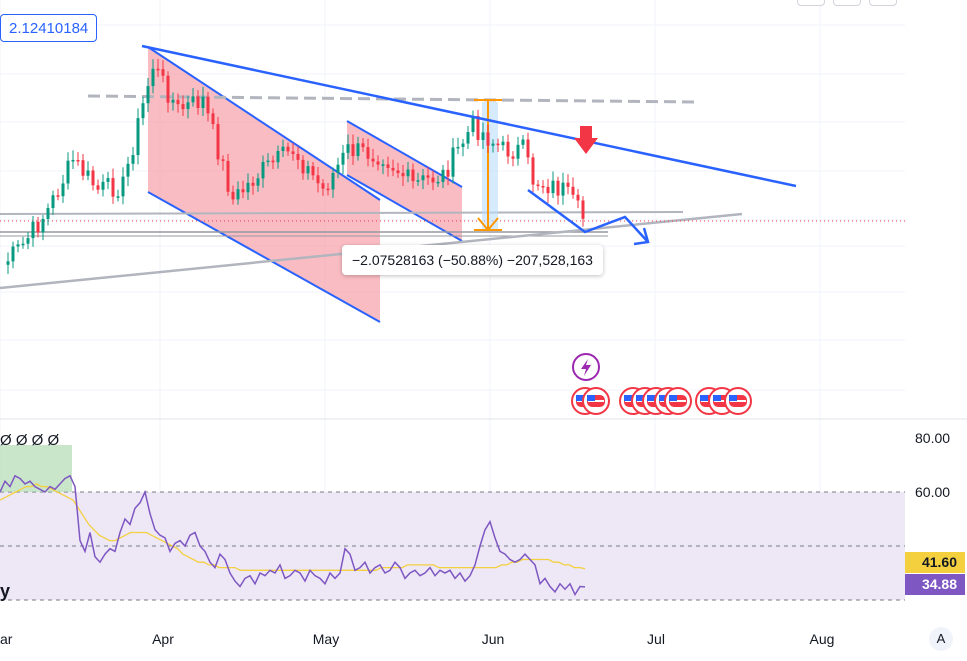 The image size is (967, 661). What do you see at coordinates (822, 639) in the screenshot?
I see `x-tick-label: Aug` at bounding box center [822, 639].